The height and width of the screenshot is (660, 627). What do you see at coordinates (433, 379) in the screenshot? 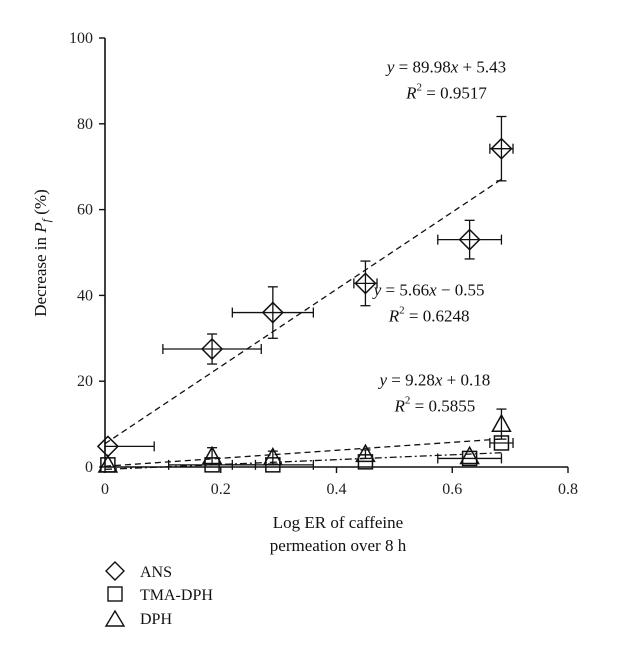
I see `fit-equation-dph: y = 9.28x + 0.18` at bounding box center [433, 379].